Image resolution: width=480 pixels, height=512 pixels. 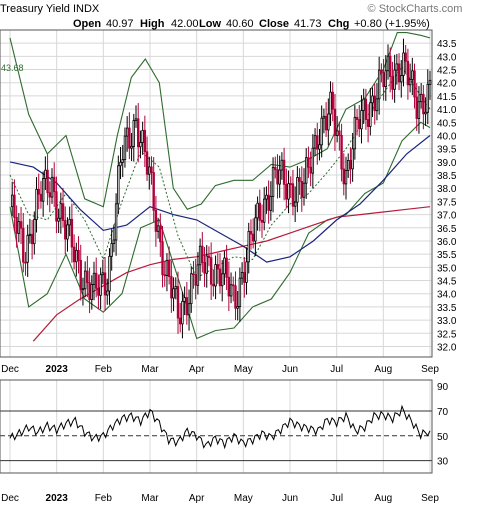 What do you see at coordinates (447, 136) in the screenshot?
I see `main-y-tick-label: 40.0` at bounding box center [447, 136].